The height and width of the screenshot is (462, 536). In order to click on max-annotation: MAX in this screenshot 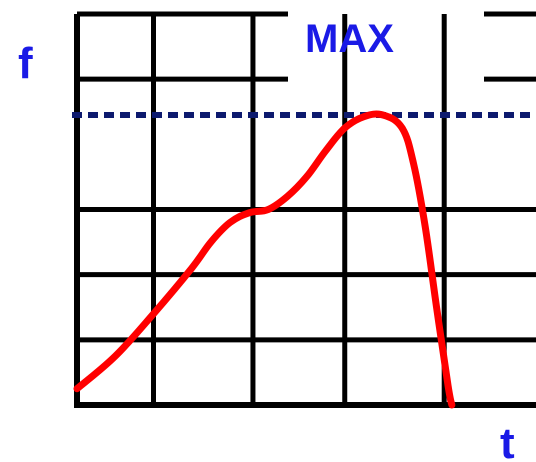, I will do `click(349, 39)`.